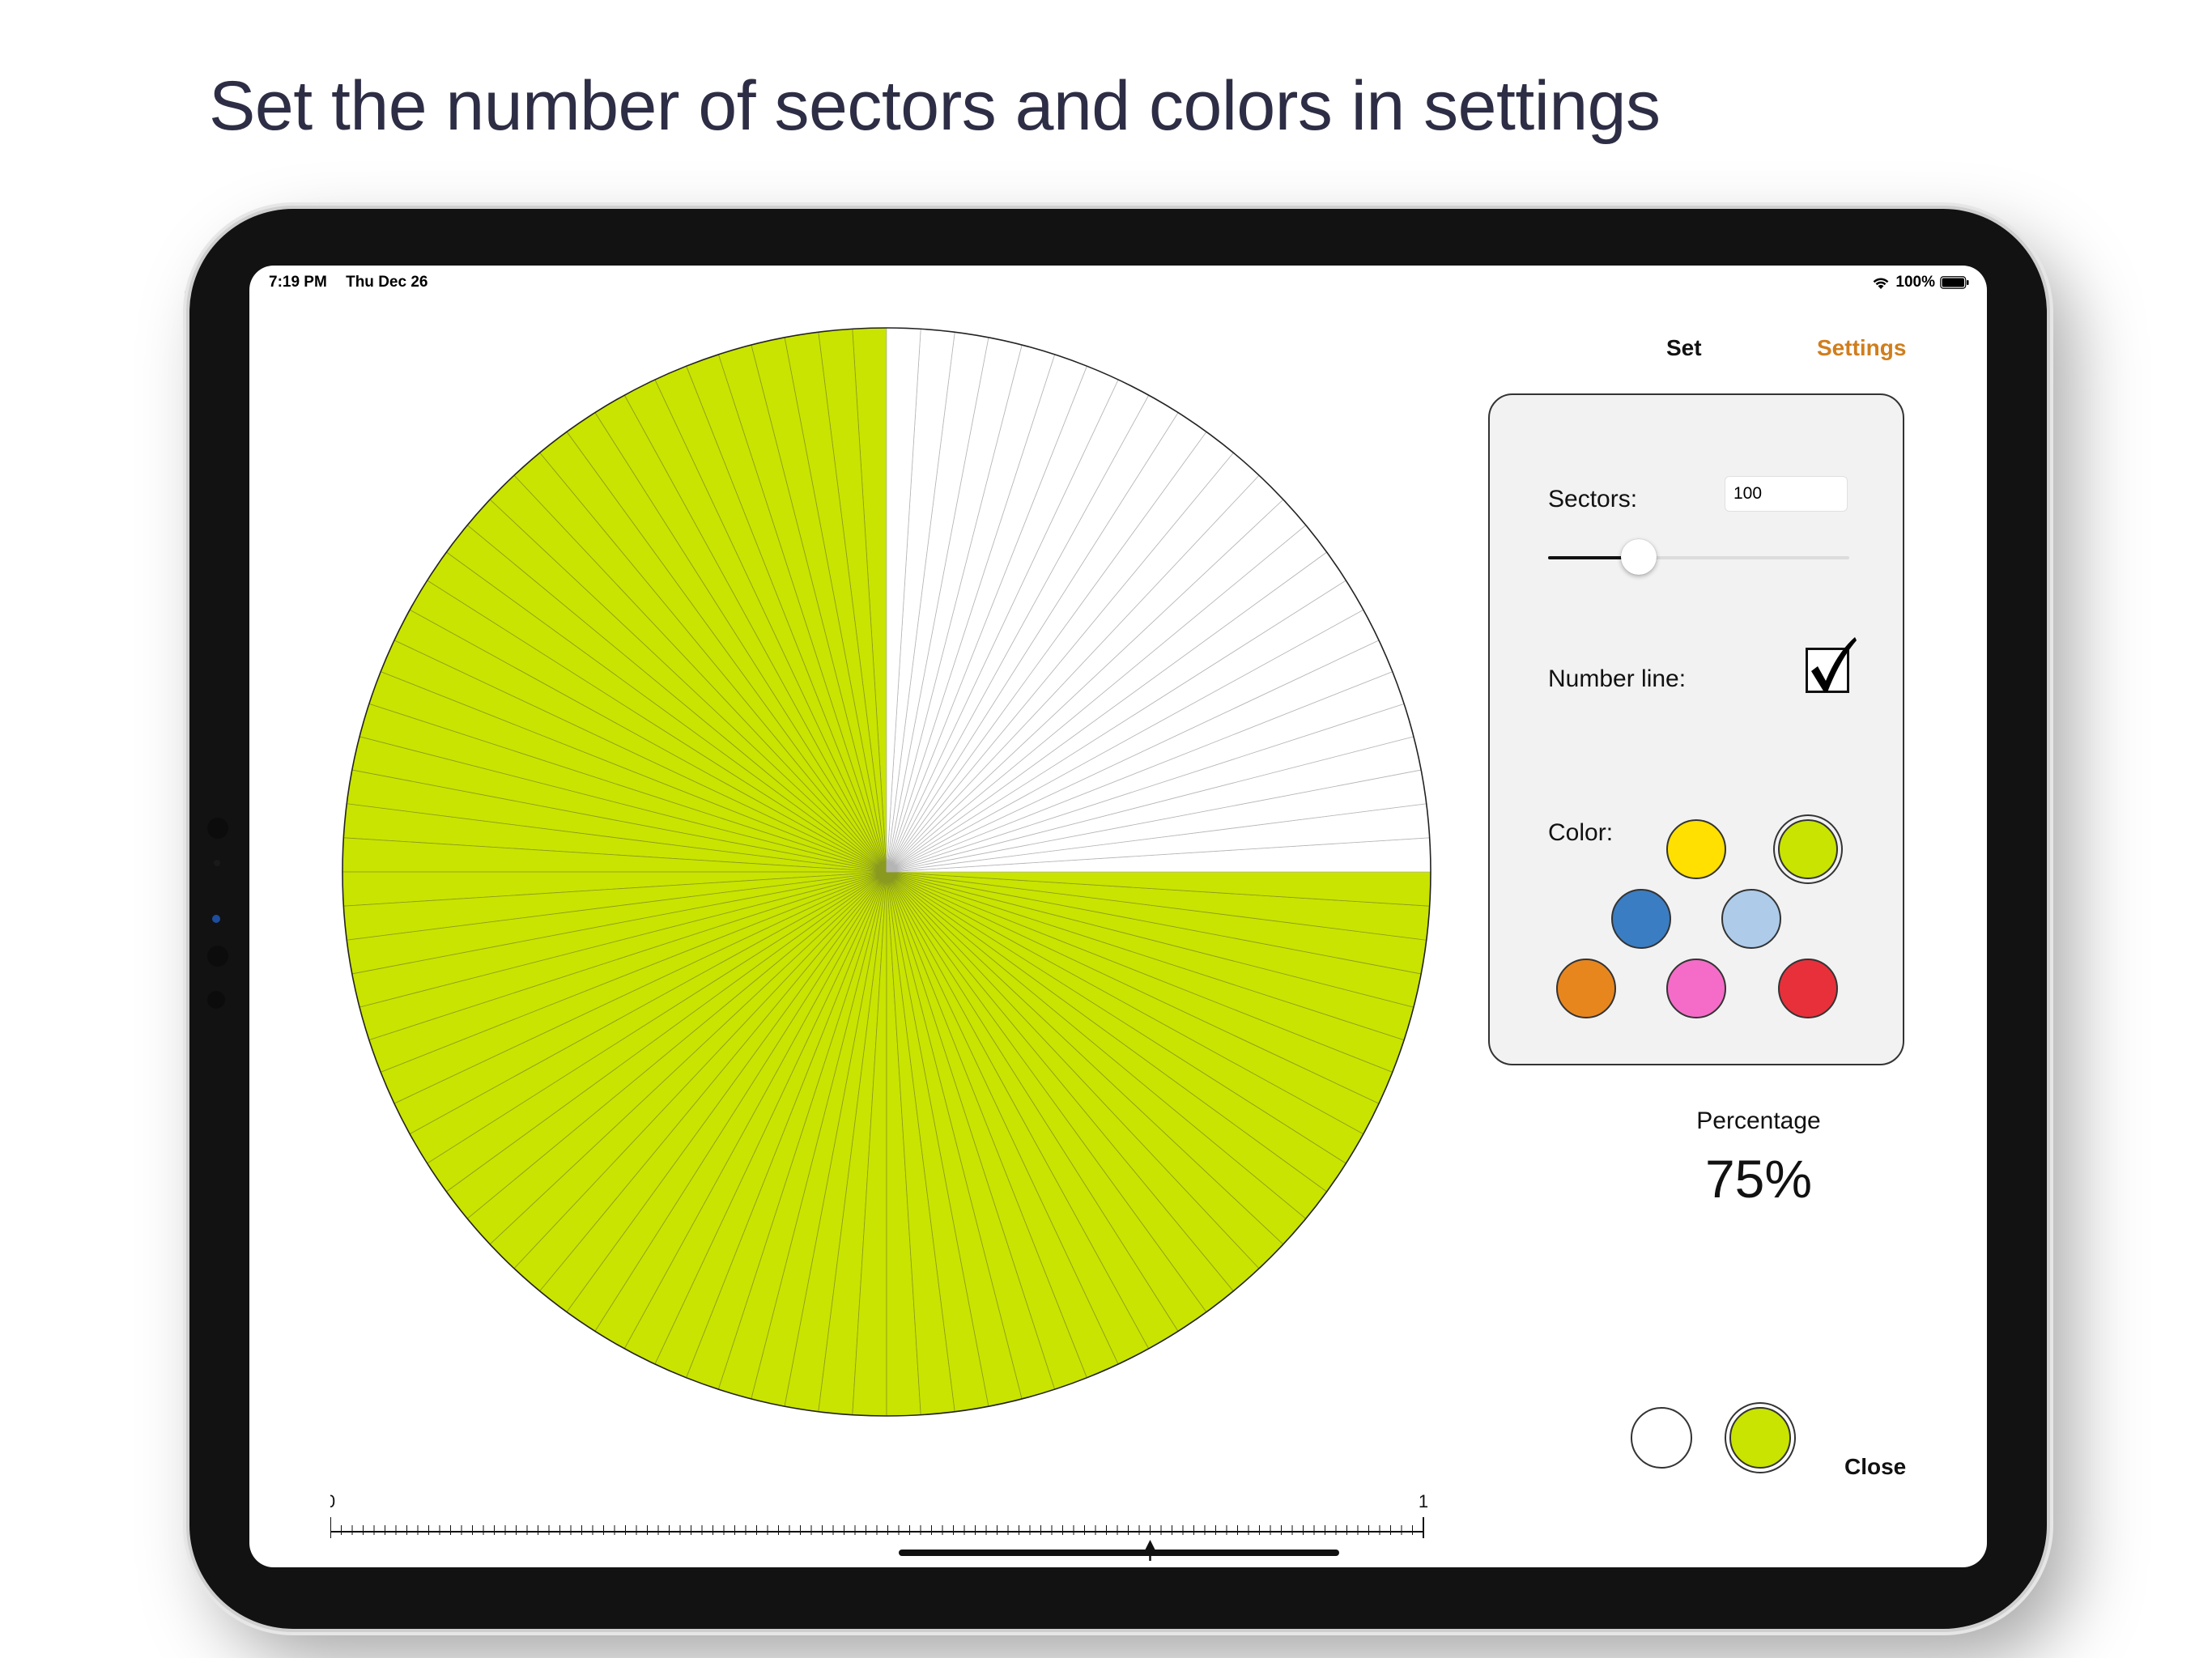 The image size is (2212, 1658). Describe the element at coordinates (1955, 282) in the screenshot. I see `battery-icon` at that location.